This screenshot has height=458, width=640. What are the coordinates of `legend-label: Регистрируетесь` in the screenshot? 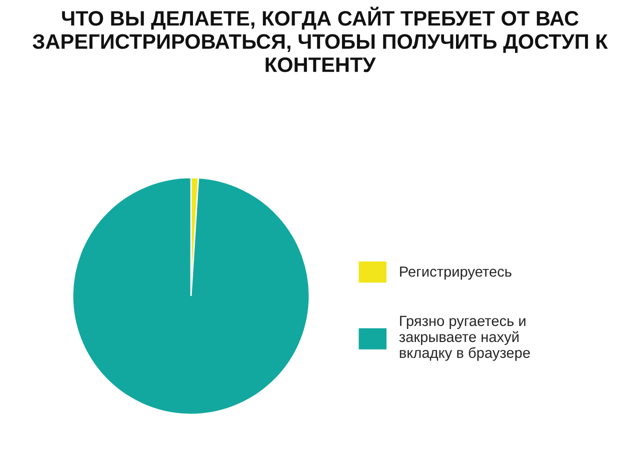 It's located at (456, 273).